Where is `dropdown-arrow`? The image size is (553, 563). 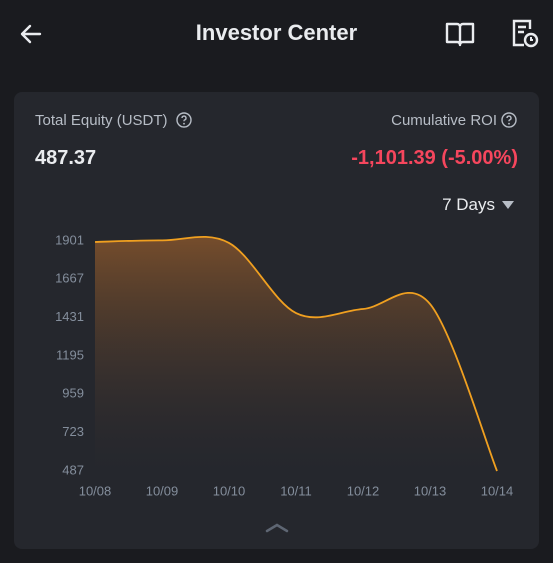
dropdown-arrow is located at coordinates (508, 205).